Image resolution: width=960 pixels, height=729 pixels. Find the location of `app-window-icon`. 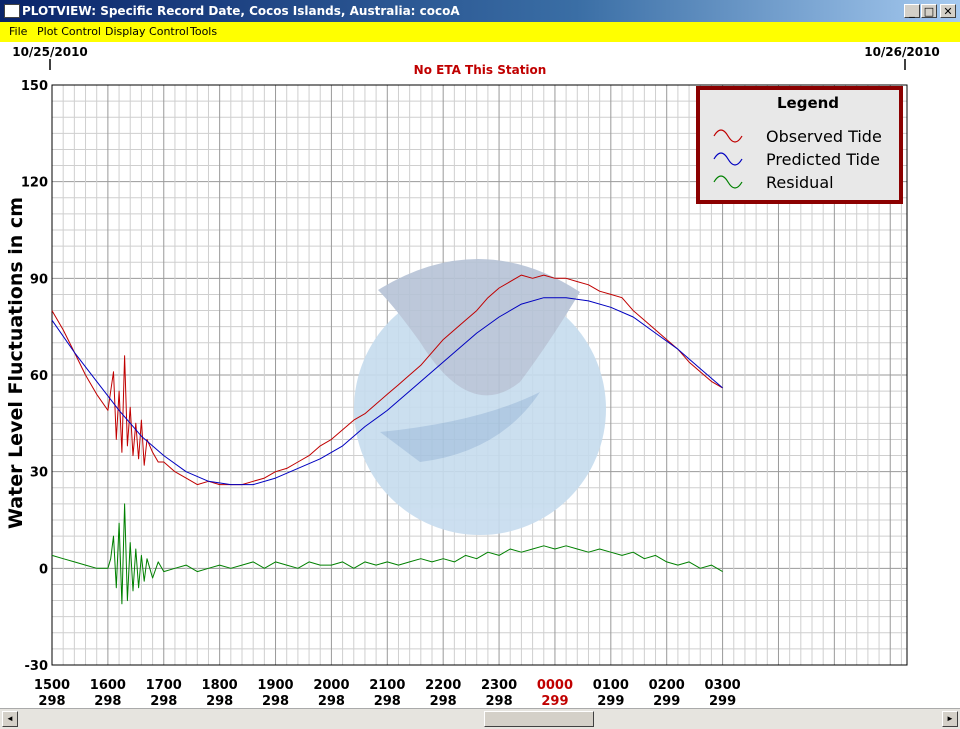

app-window-icon is located at coordinates (12, 11).